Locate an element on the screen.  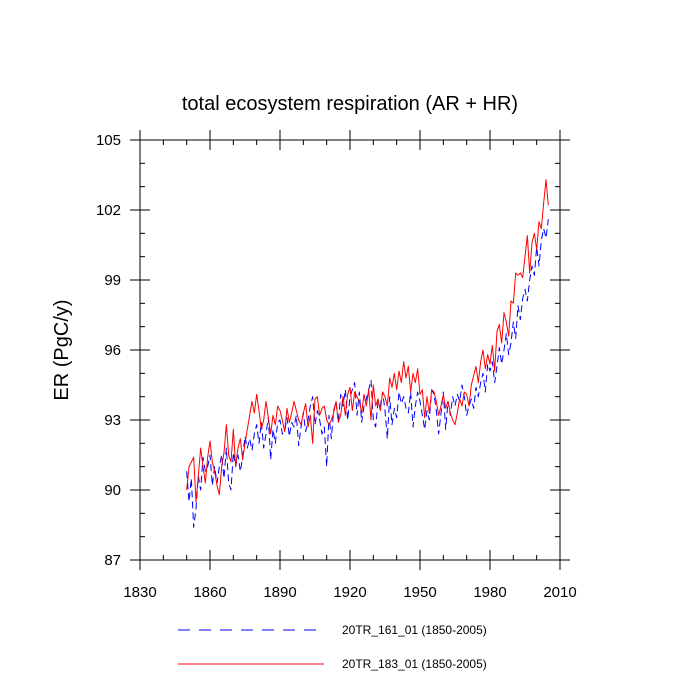
y-tick-label: 105 is located at coordinates (108, 140).